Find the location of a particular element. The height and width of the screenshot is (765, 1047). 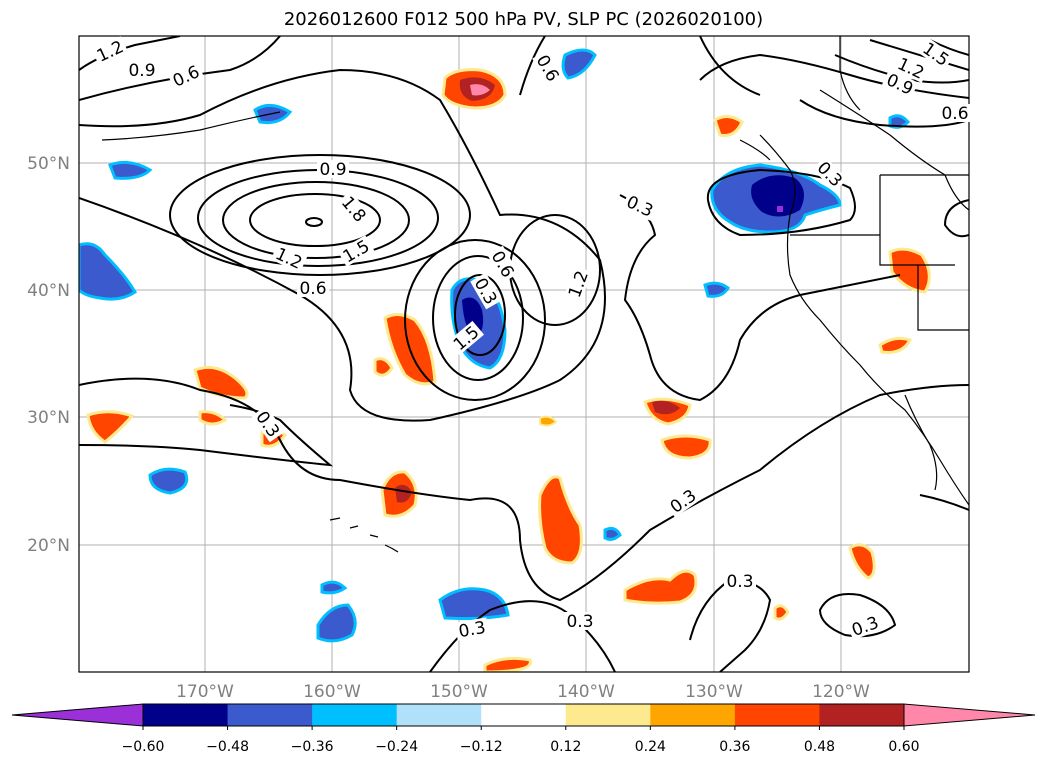

colorbar-extend-high is located at coordinates (969, 715).